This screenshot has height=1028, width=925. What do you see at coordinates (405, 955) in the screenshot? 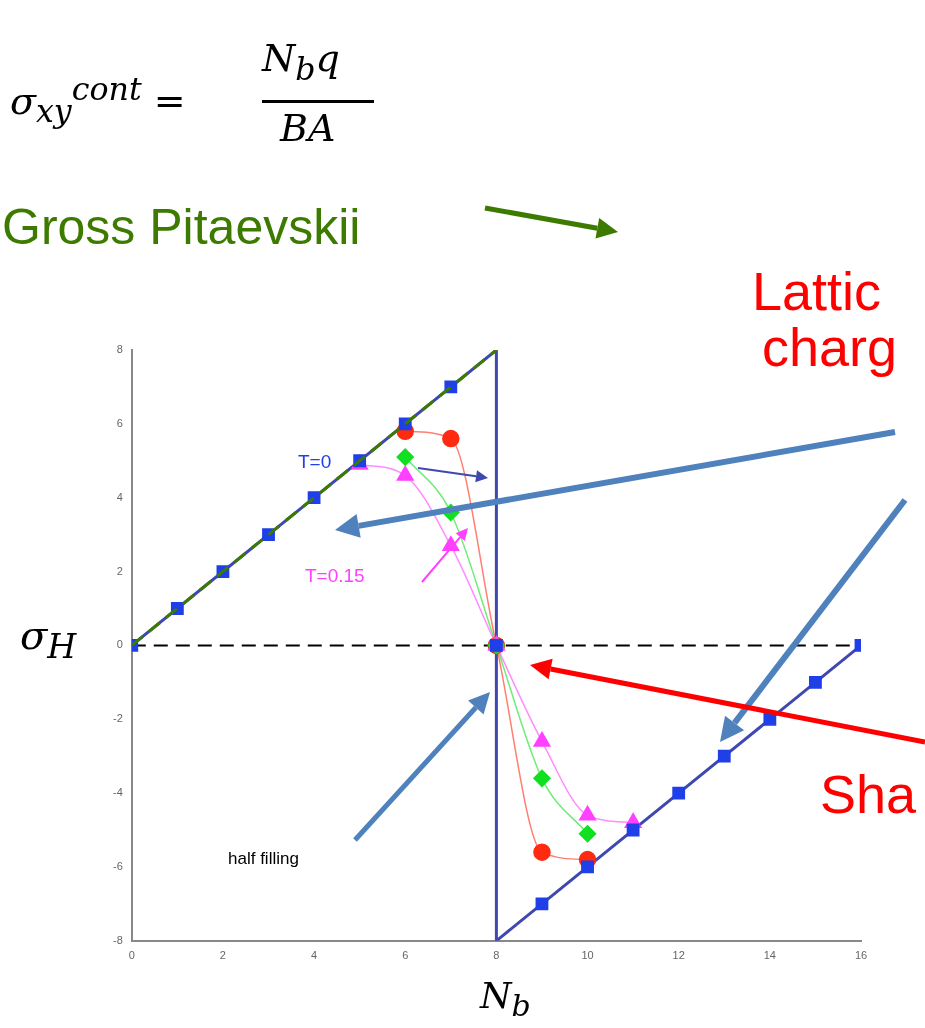
I see `x-tick-label: 6` at bounding box center [405, 955].